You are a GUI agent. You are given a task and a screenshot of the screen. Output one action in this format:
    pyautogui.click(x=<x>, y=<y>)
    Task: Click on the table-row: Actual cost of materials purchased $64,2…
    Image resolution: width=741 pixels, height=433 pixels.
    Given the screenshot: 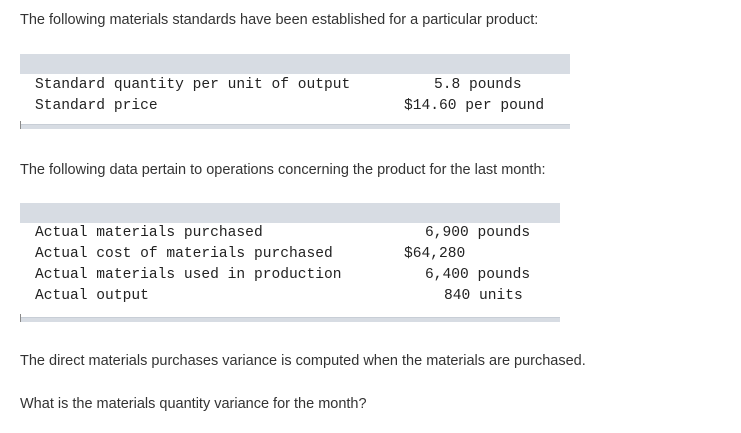 What is the action you would take?
    pyautogui.click(x=290, y=254)
    